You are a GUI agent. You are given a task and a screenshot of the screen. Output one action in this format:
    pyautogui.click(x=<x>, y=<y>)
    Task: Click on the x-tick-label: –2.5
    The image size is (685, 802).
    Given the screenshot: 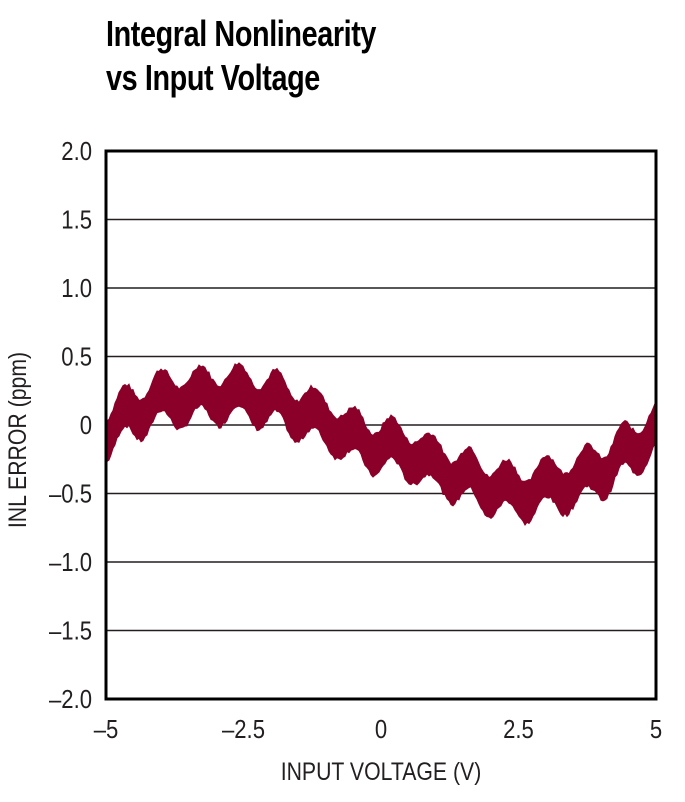 What is the action you would take?
    pyautogui.click(x=243, y=729)
    